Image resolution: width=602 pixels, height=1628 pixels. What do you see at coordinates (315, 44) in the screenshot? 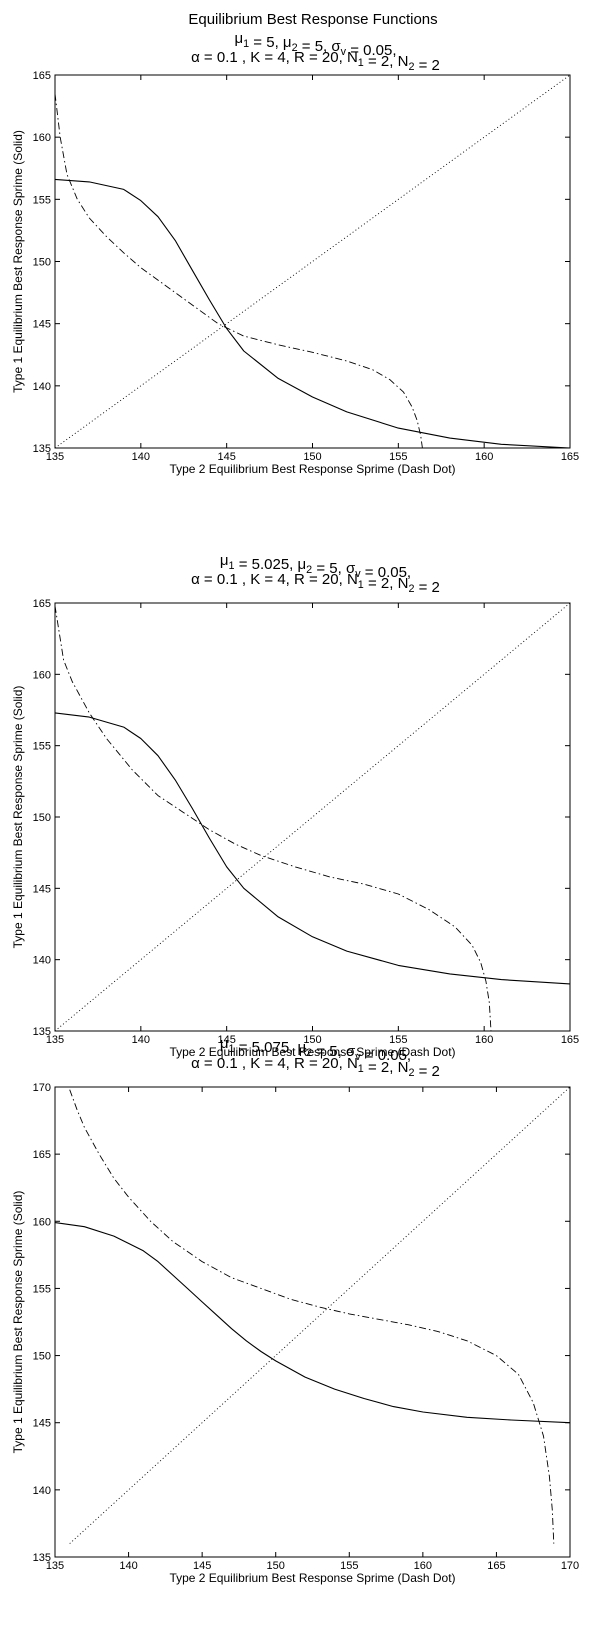
I see `chart-title-line-1: μ1 = 5, μ2 = 5, σv = 0.05,` at bounding box center [315, 44].